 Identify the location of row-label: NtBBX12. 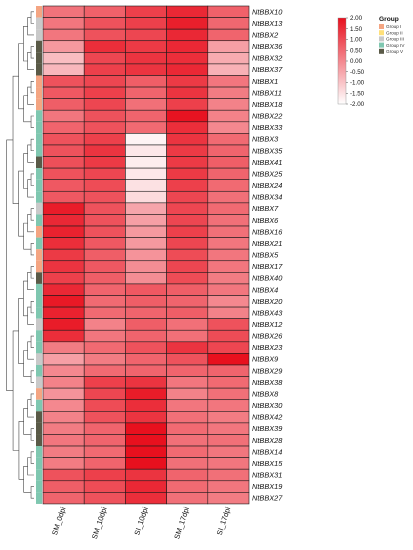
(267, 324).